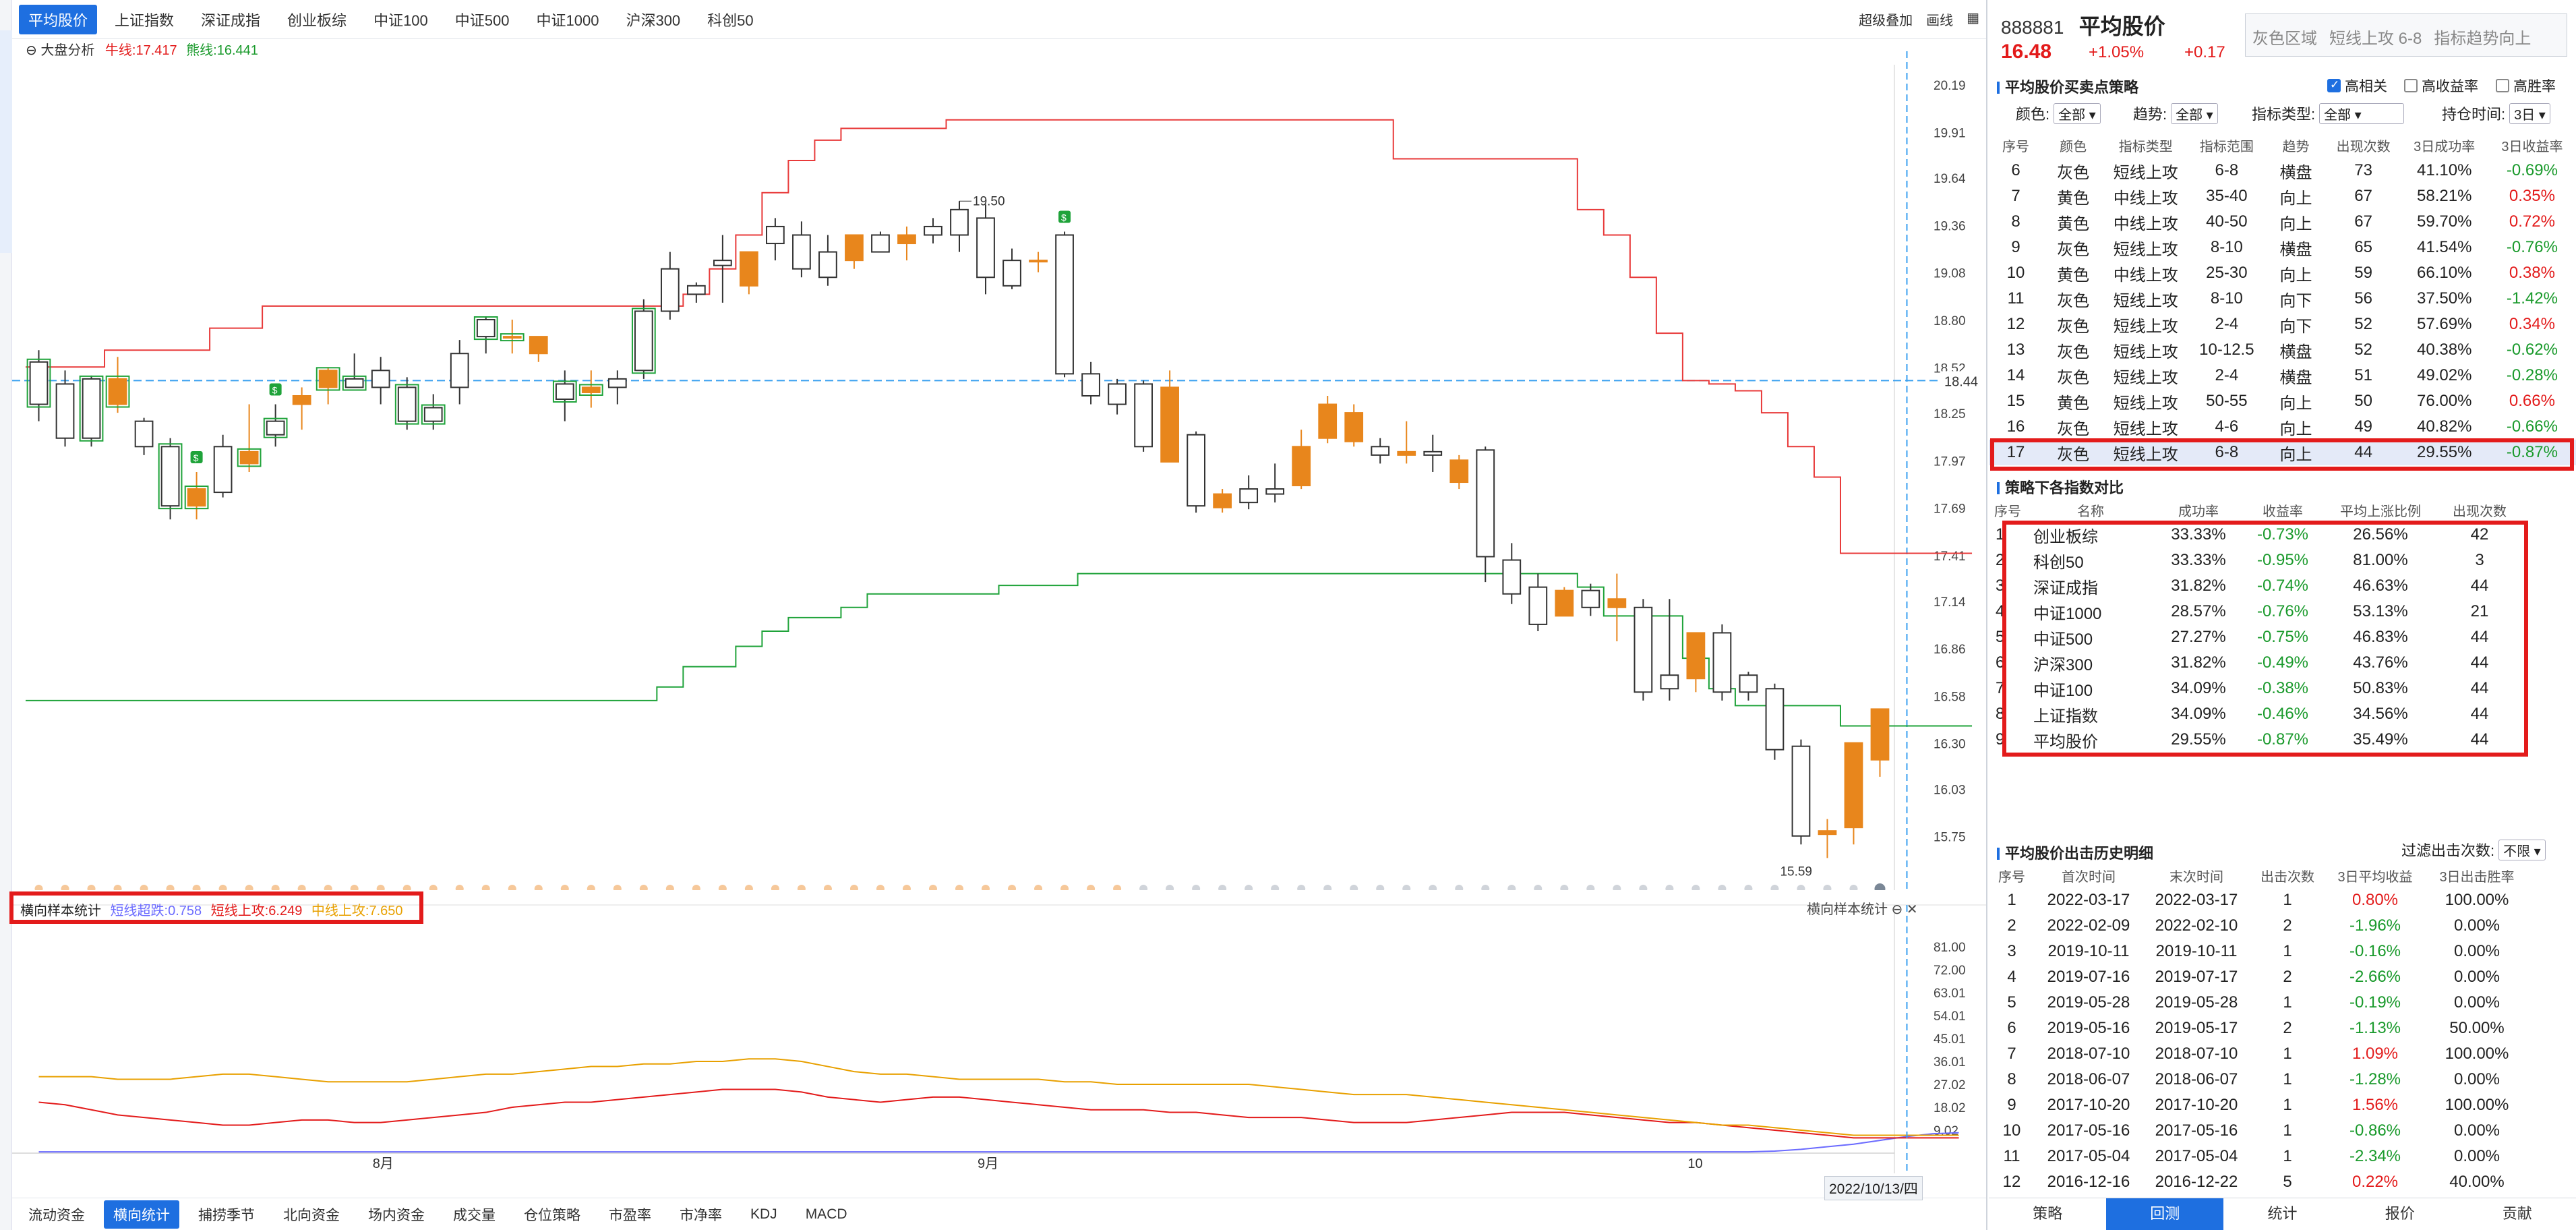 This screenshot has height=1230, width=2576. Describe the element at coordinates (396, 1215) in the screenshot. I see `indicator-tab: 场内资金` at that location.